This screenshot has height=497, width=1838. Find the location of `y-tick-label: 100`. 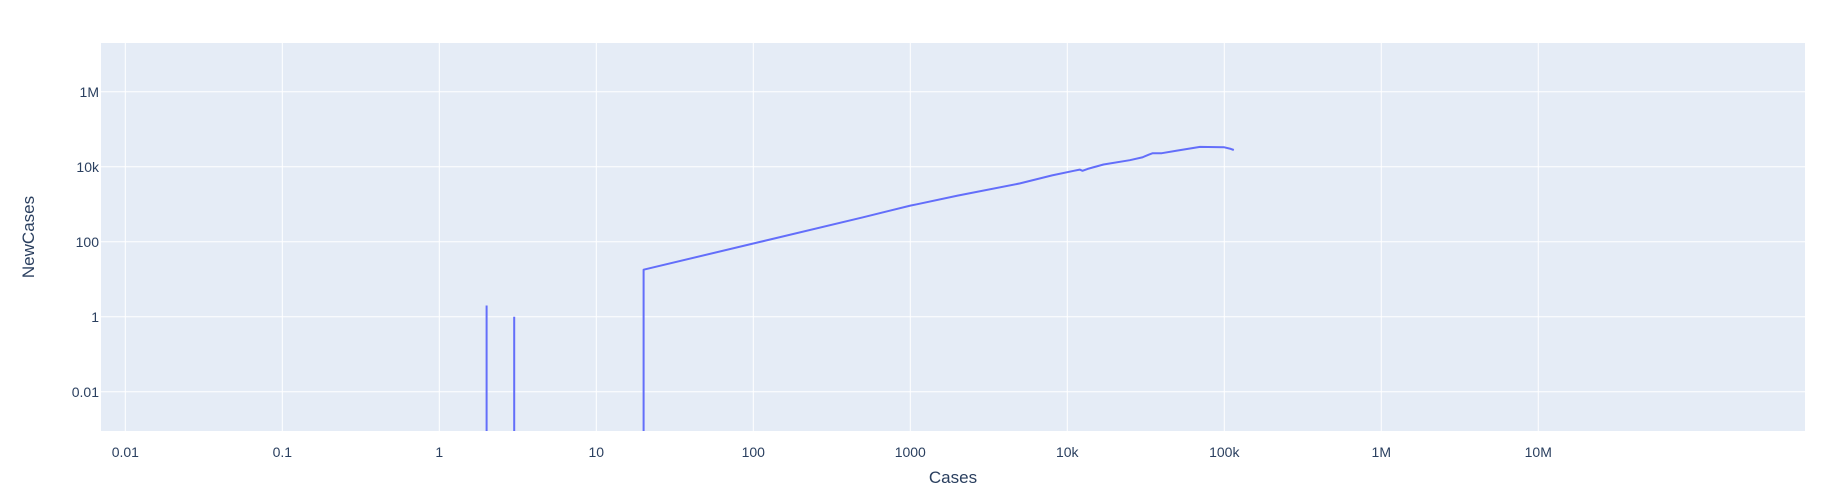

y-tick-label: 100 is located at coordinates (88, 242).